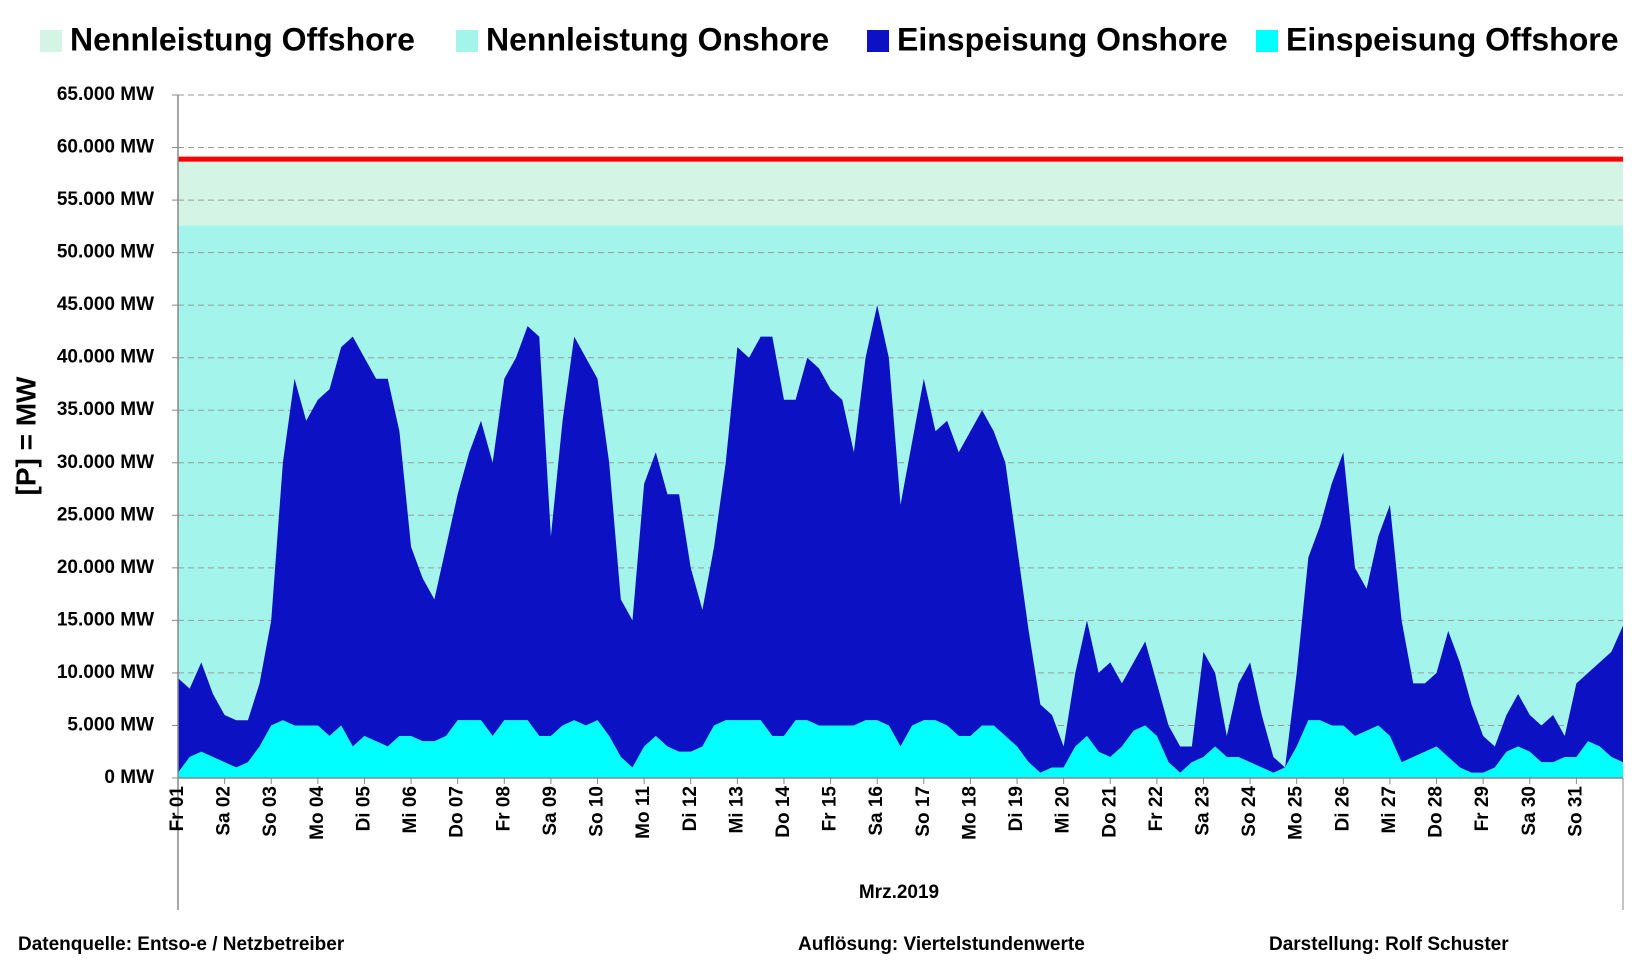 This screenshot has width=1637, height=965. What do you see at coordinates (105, 199) in the screenshot?
I see `y-tick-label: 55.000 MW` at bounding box center [105, 199].